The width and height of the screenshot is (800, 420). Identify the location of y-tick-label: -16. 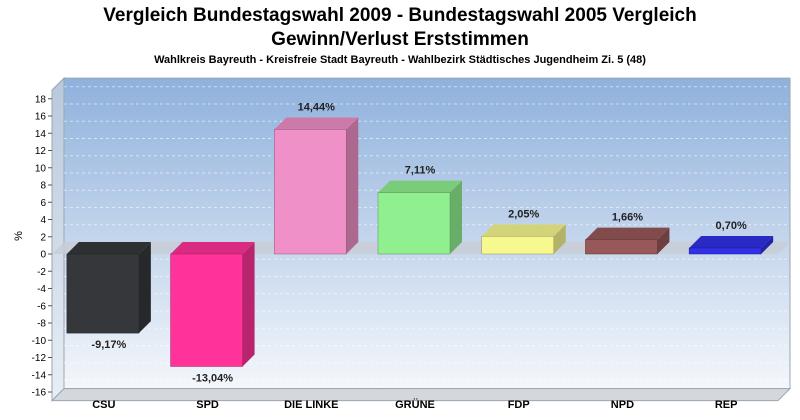
(39, 393).